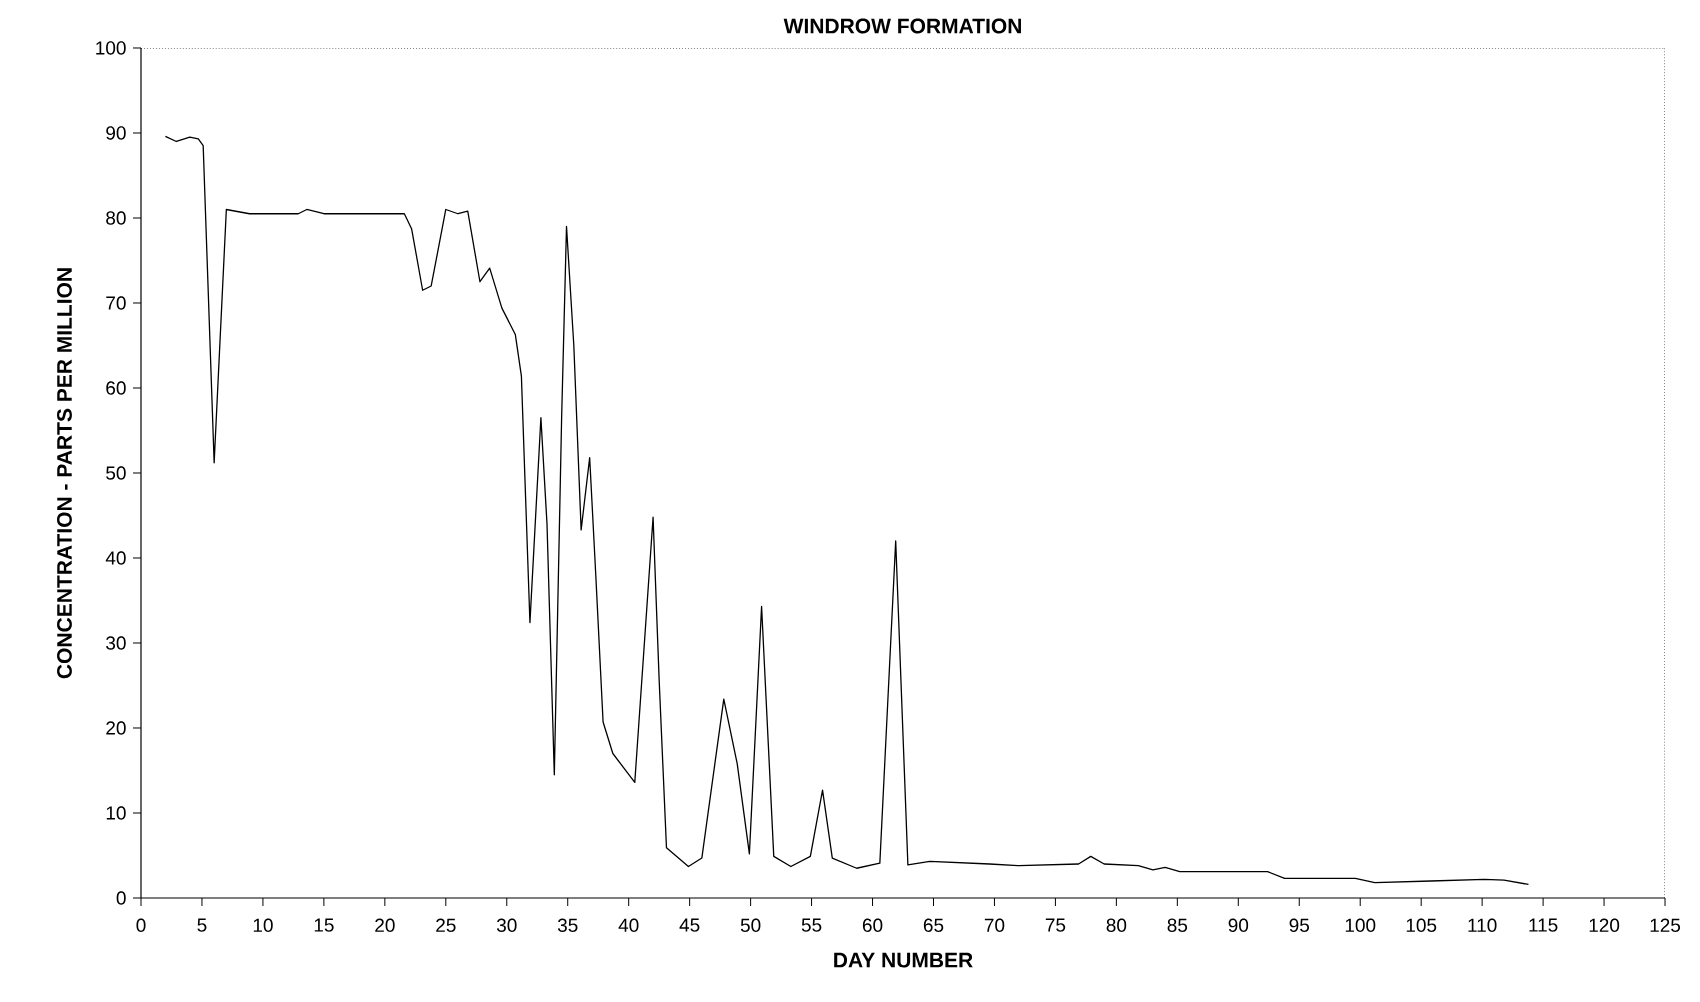 The width and height of the screenshot is (1700, 1002). What do you see at coordinates (1360, 925) in the screenshot?
I see `x-tick-label: 100` at bounding box center [1360, 925].